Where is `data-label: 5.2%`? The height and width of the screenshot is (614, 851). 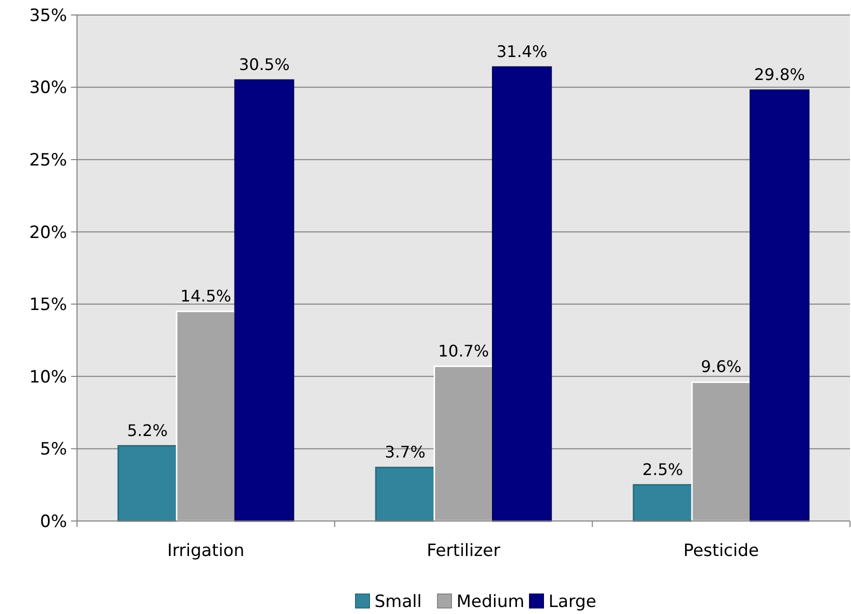
data-label: 5.2% is located at coordinates (147, 430).